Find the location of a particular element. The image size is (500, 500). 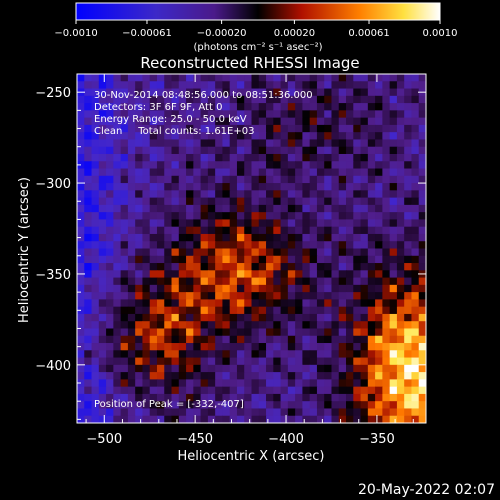

colorbar-tick-label-4: 0.00061 is located at coordinates (368, 33).